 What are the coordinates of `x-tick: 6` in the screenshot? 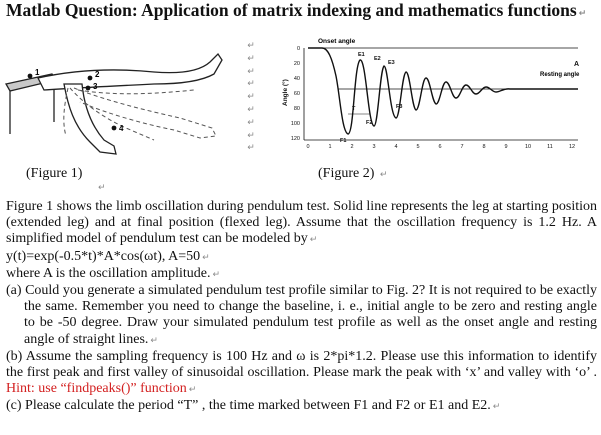 It's located at (439, 147).